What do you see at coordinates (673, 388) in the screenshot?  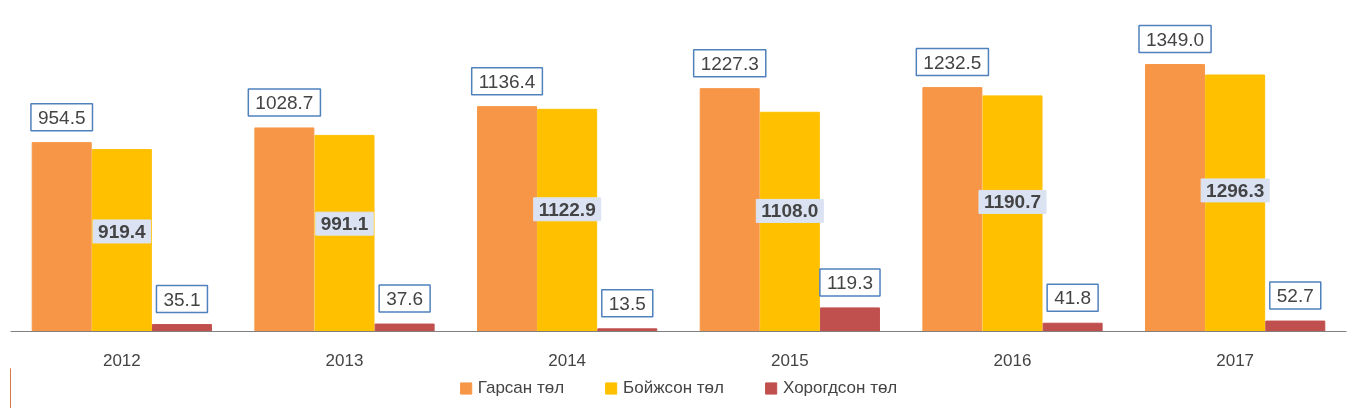 I see `legend-label: Бойжсон төл` at bounding box center [673, 388].